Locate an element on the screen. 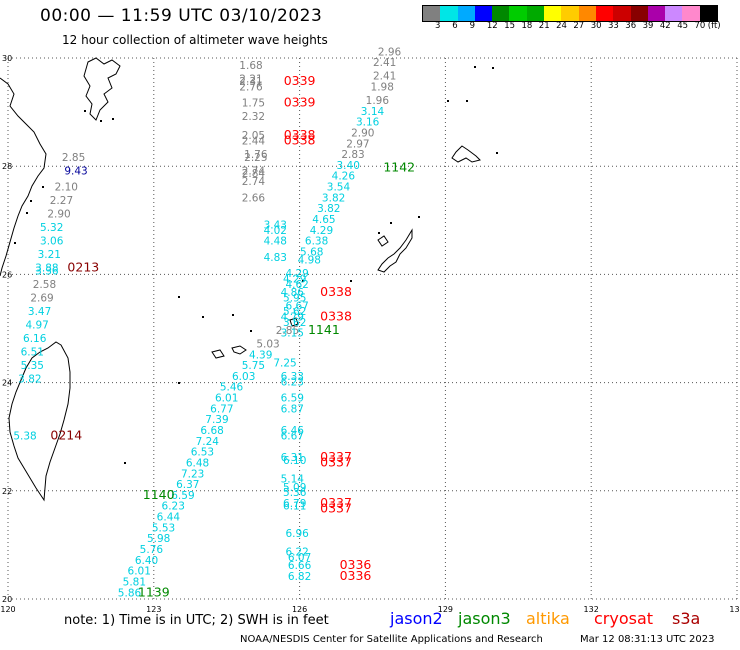 This screenshot has width=740, height=650. wave-height-label: 1.75 is located at coordinates (253, 104).